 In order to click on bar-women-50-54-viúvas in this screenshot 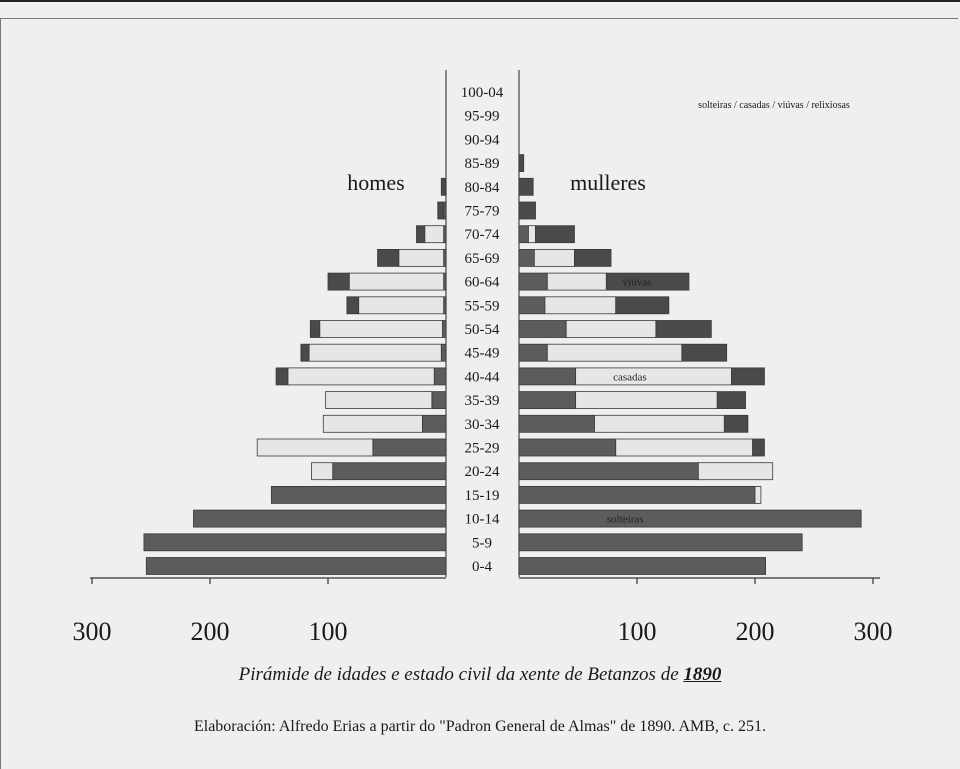, I will do `click(683, 329)`.